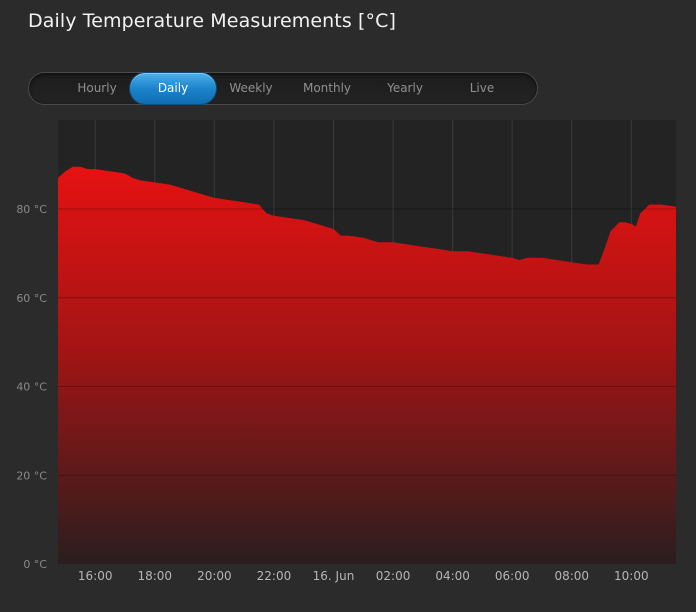 Image resolution: width=696 pixels, height=612 pixels. I want to click on y-tick-label: 0 °C, so click(35, 564).